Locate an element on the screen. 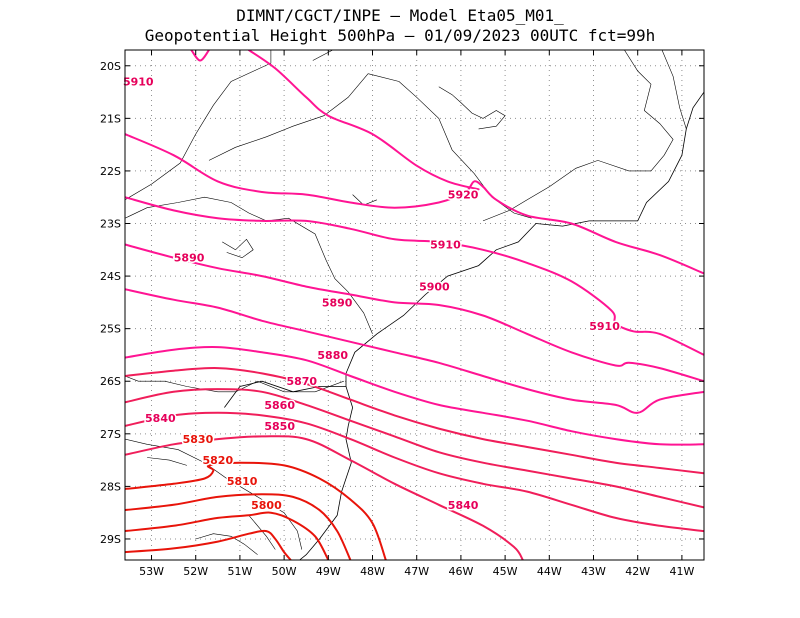 The width and height of the screenshot is (800, 618). contour-label-5830: 5830 is located at coordinates (198, 439).